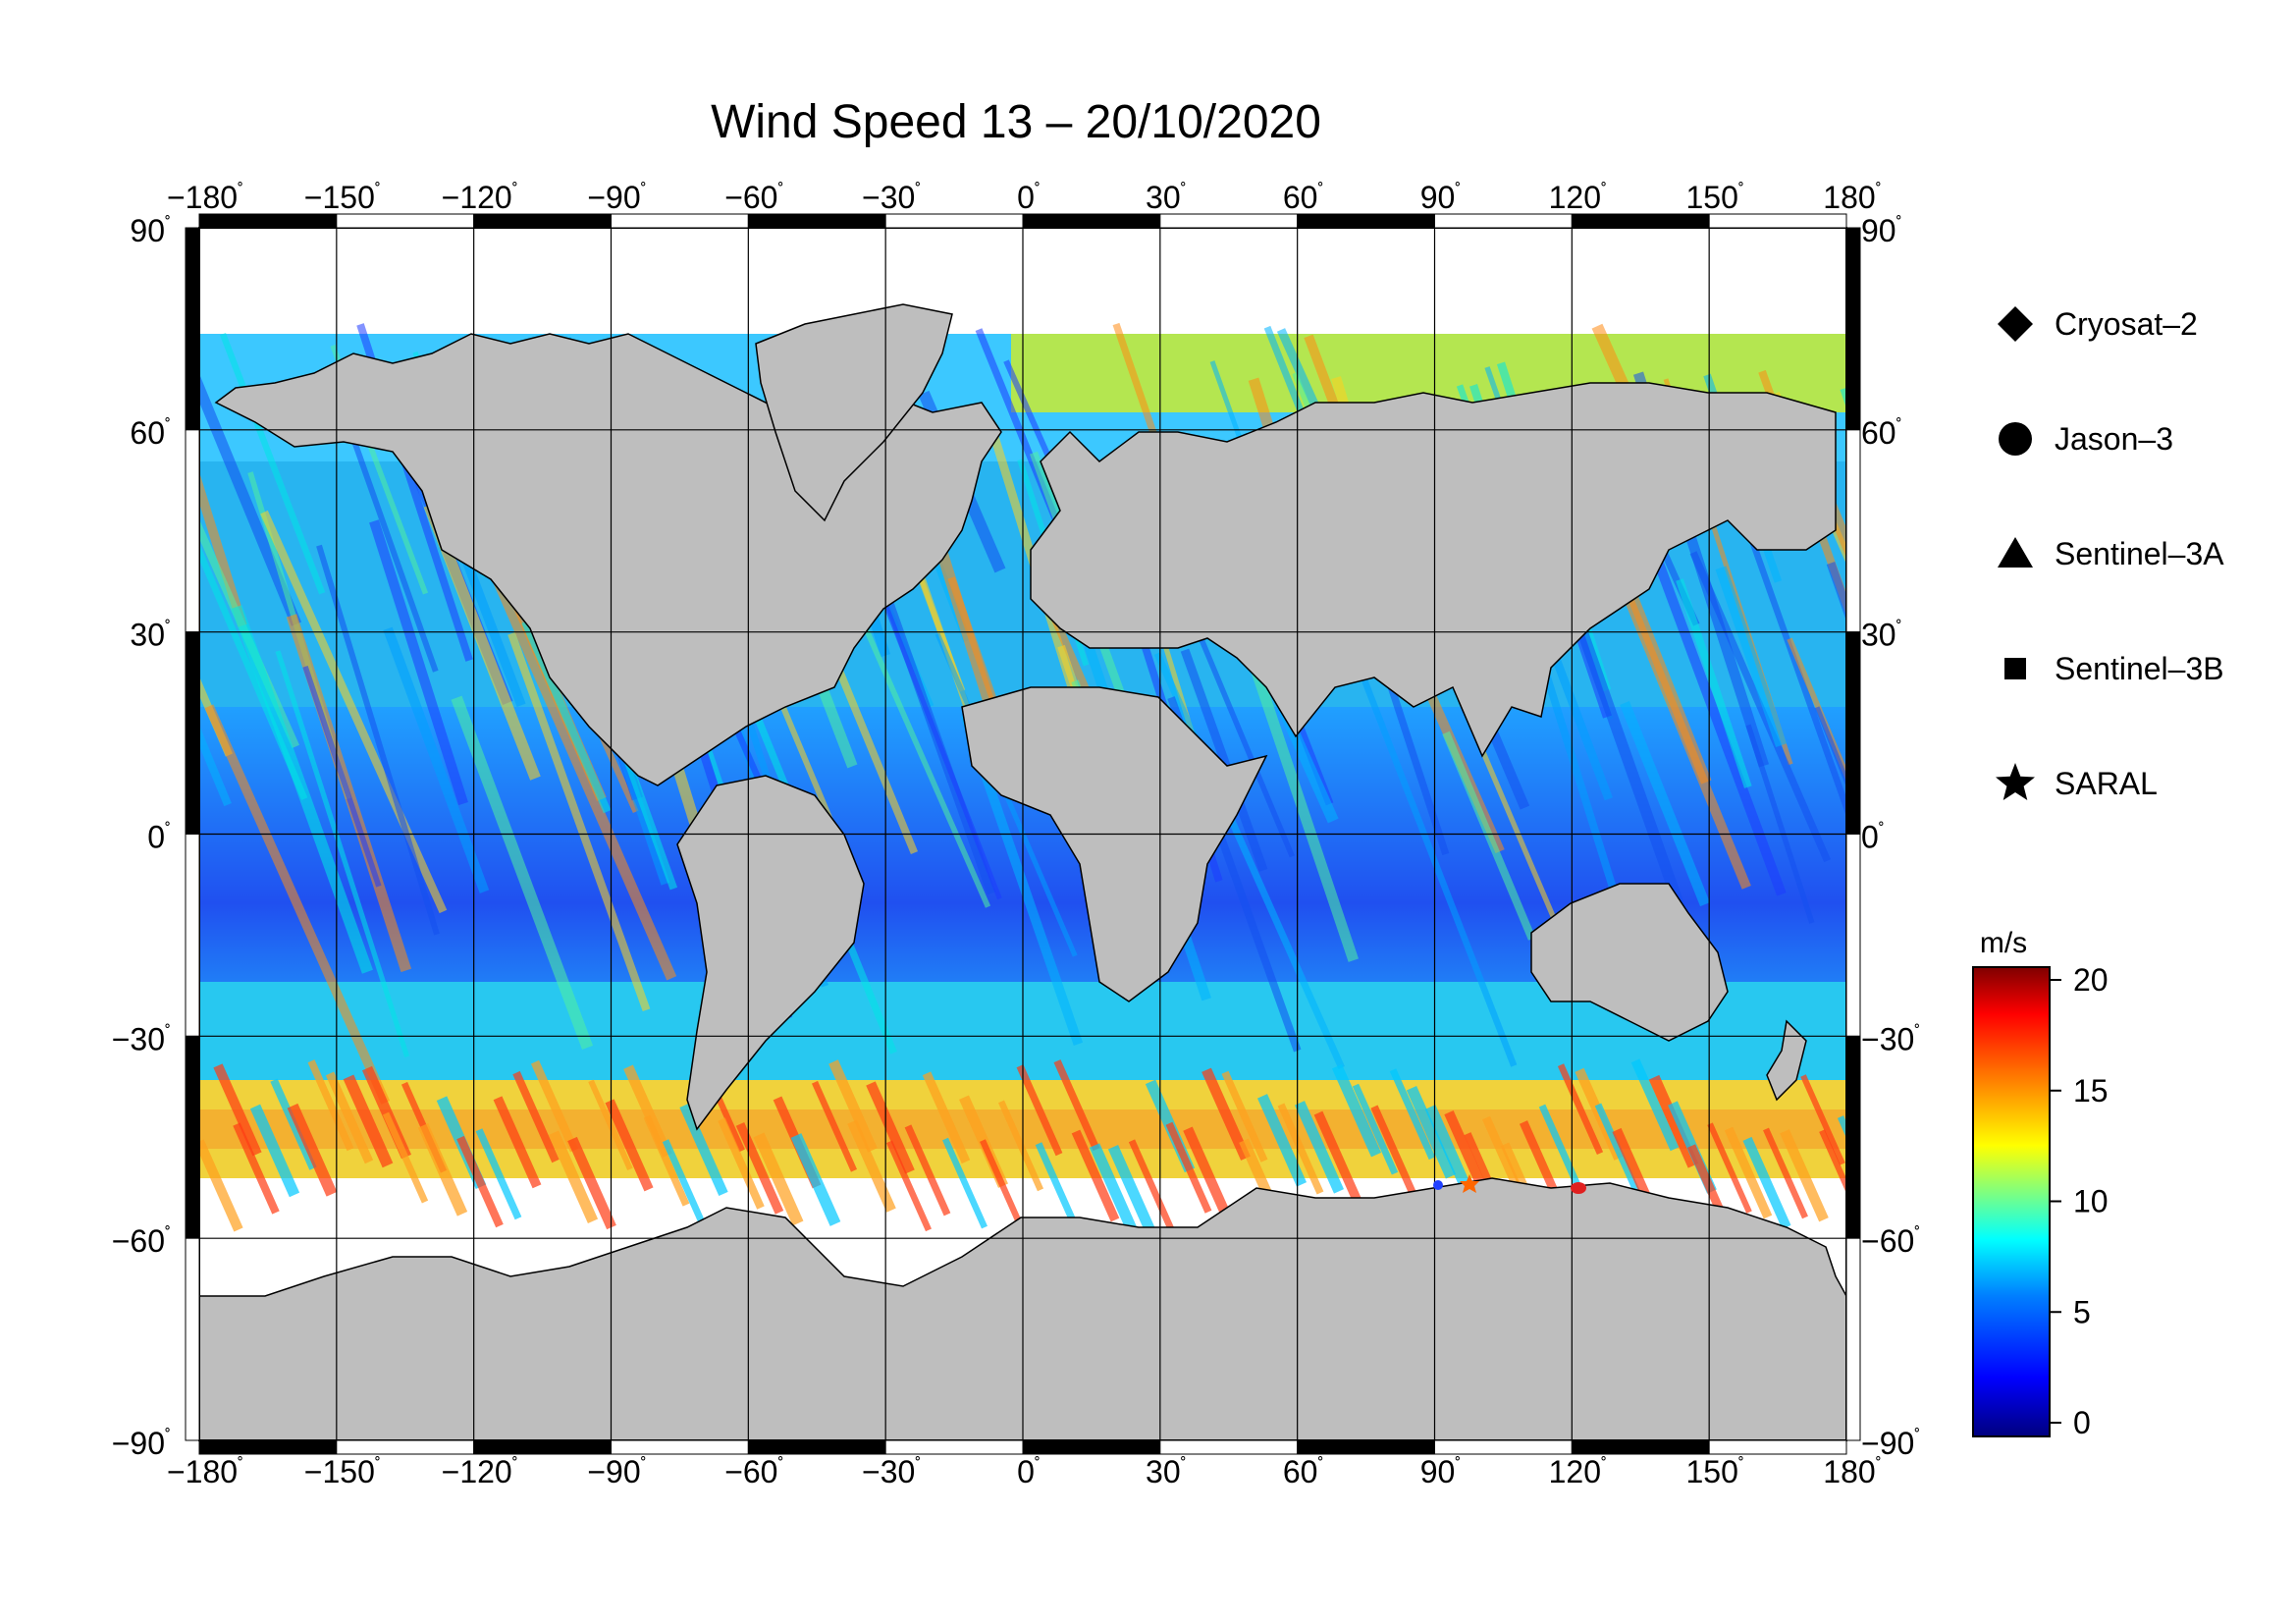 Image resolution: width=2296 pixels, height=1623 pixels. I want to click on square-icon, so click(2015, 668).